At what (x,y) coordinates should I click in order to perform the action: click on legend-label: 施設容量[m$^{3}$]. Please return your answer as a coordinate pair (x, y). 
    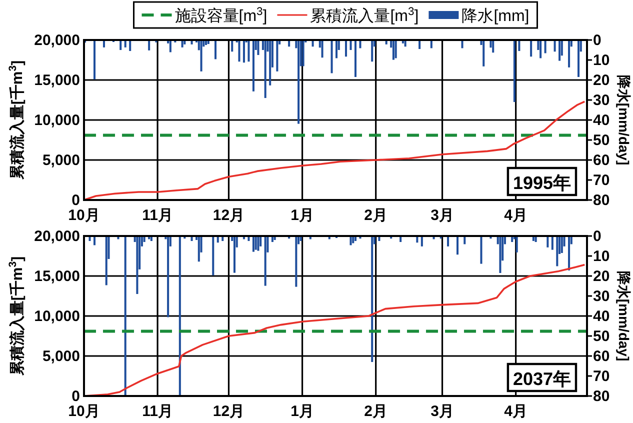
    Looking at the image, I should click on (221, 15).